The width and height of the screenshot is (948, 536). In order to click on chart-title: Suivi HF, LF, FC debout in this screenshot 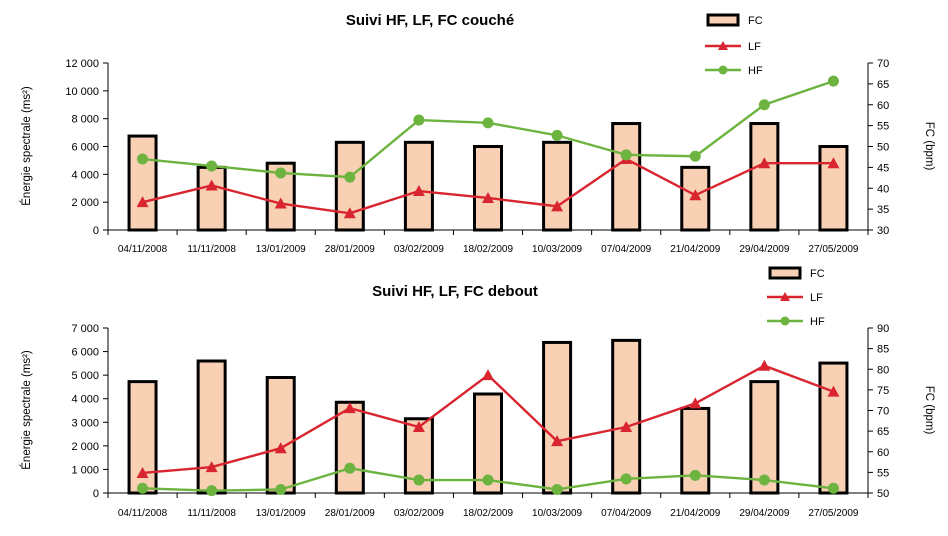, I will do `click(455, 291)`.